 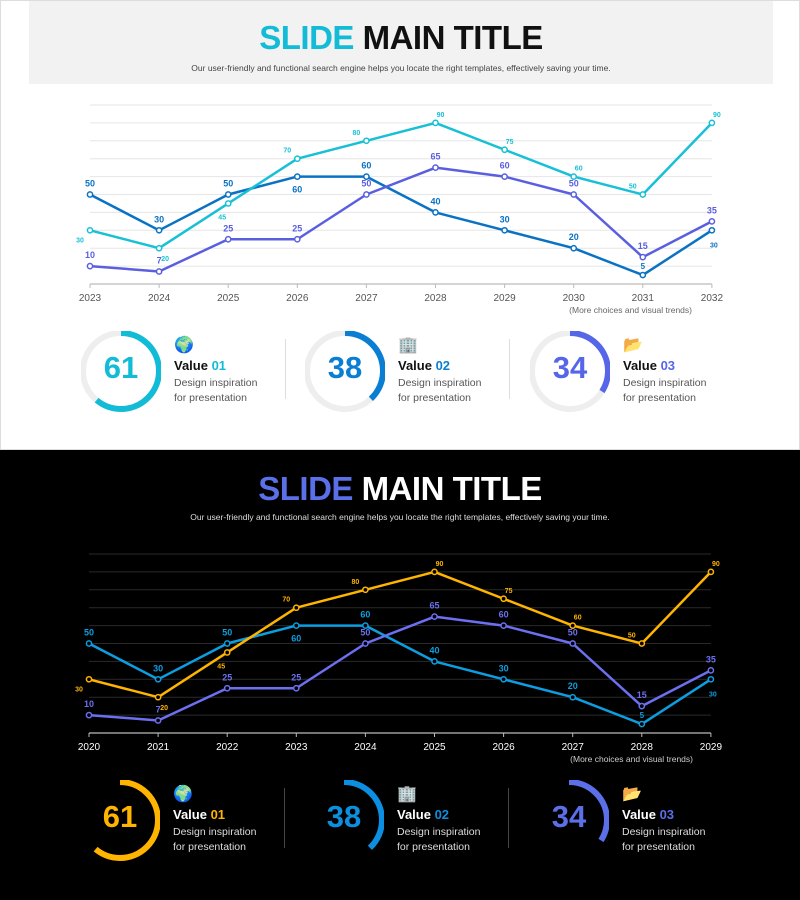 What do you see at coordinates (159, 298) in the screenshot?
I see `x-tick-label: 2024` at bounding box center [159, 298].